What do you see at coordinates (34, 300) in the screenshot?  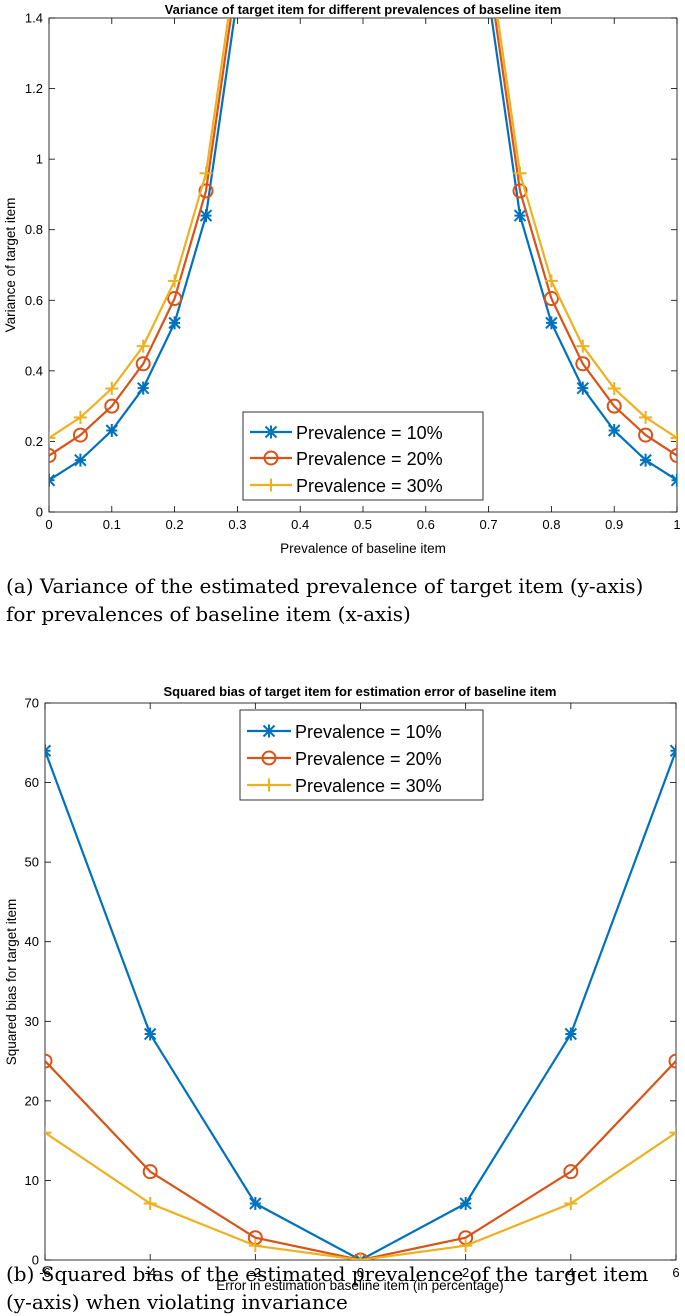 I see `y-tick-label: 0.6` at bounding box center [34, 300].